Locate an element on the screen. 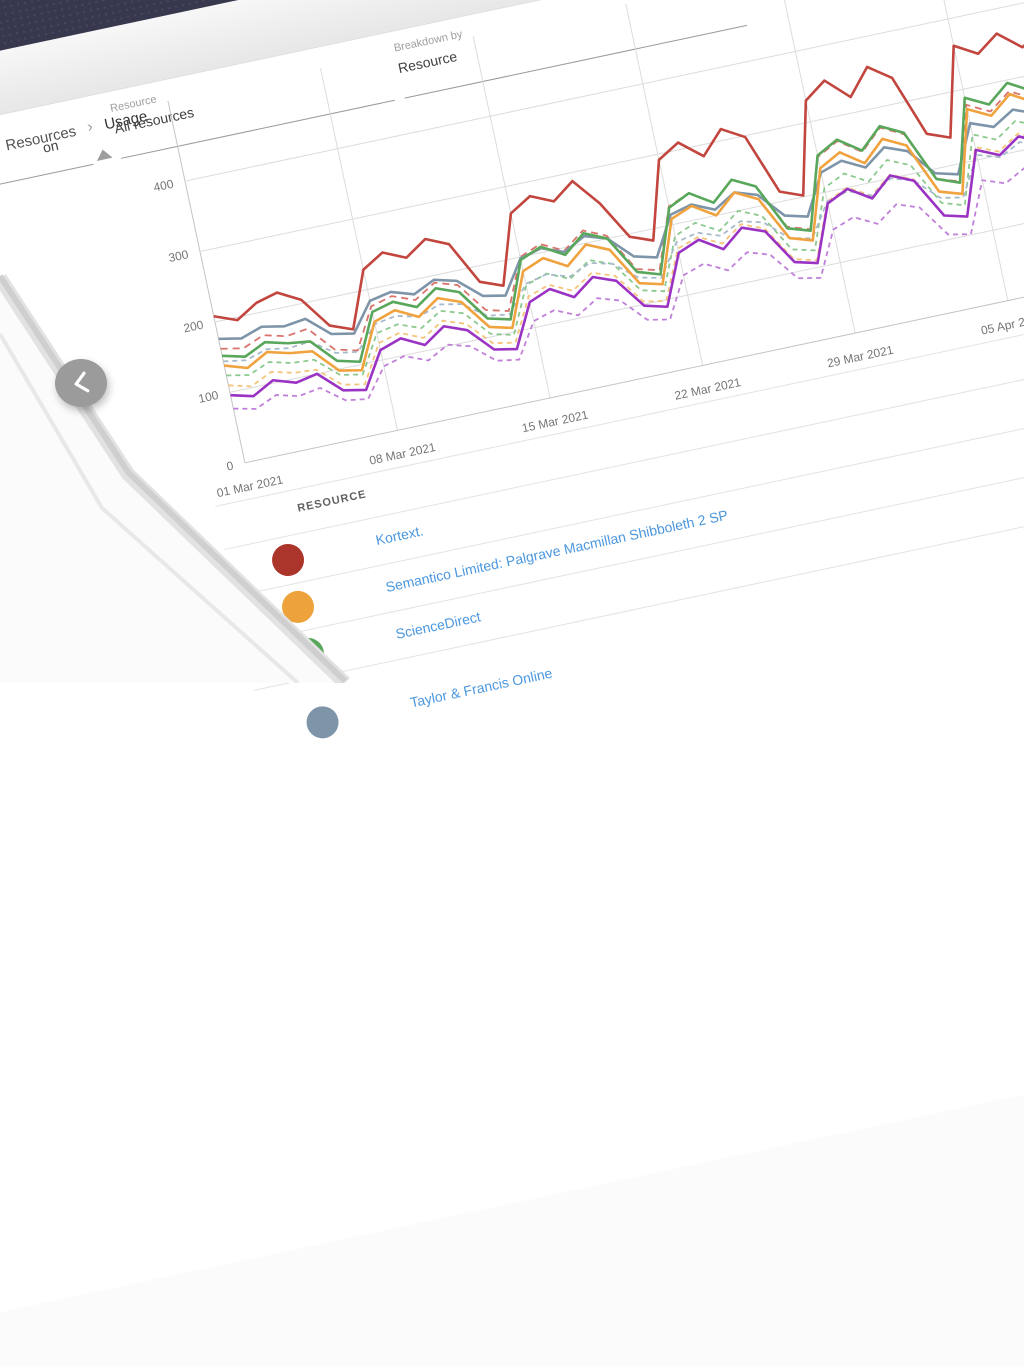 The width and height of the screenshot is (1024, 1366). x-axis-tick: 05 Apr 2021 is located at coordinates (1002, 323).